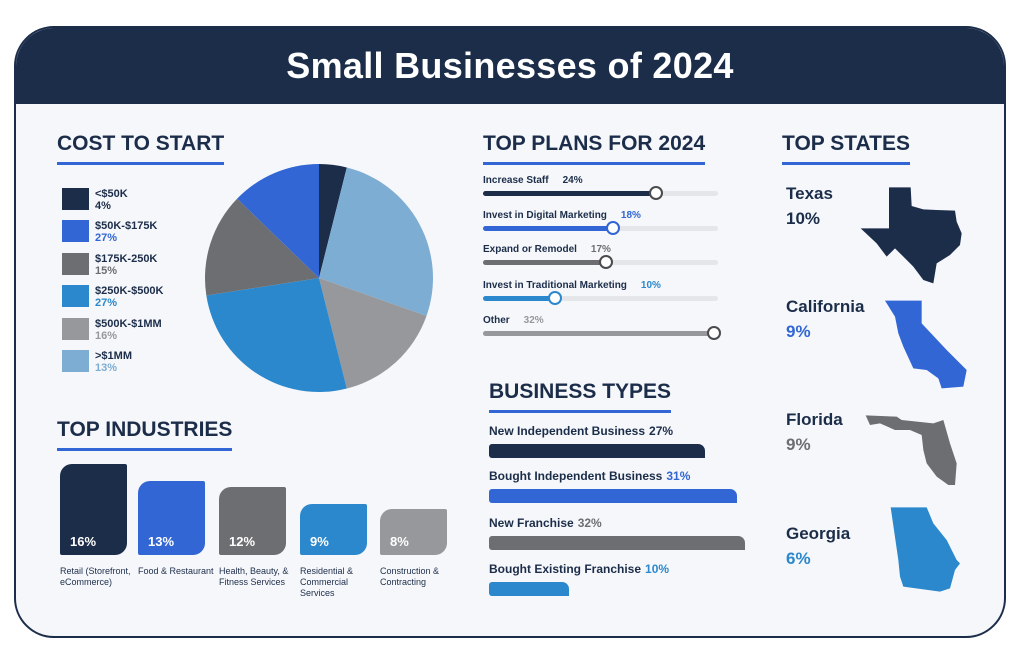 Image resolution: width=1024 pixels, height=663 pixels. I want to click on industry-label: Construction & Contracting, so click(410, 576).